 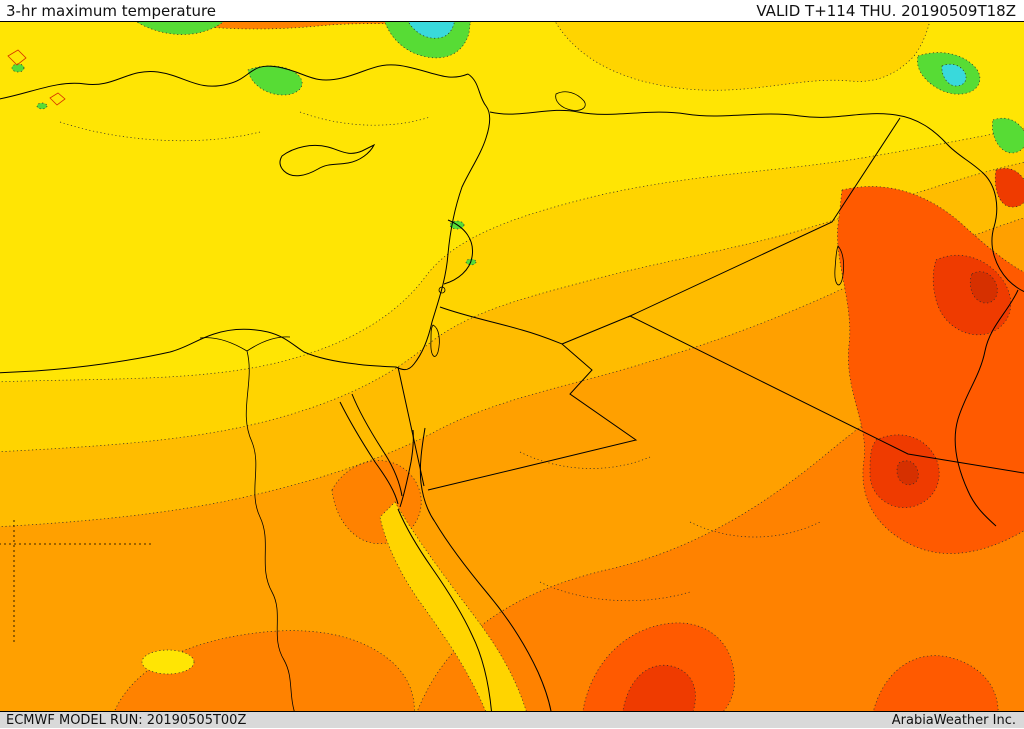 I want to click on syria-iraq-border, so click(x=764, y=217).